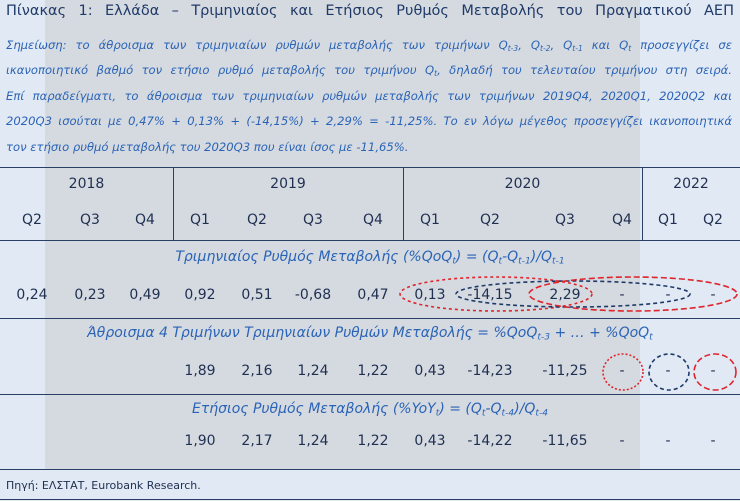 The image size is (740, 501). Describe the element at coordinates (314, 257) in the screenshot. I see `text: Τριμηνιαίος Ρυθμός Μεταβολής (%QoQ` at that location.